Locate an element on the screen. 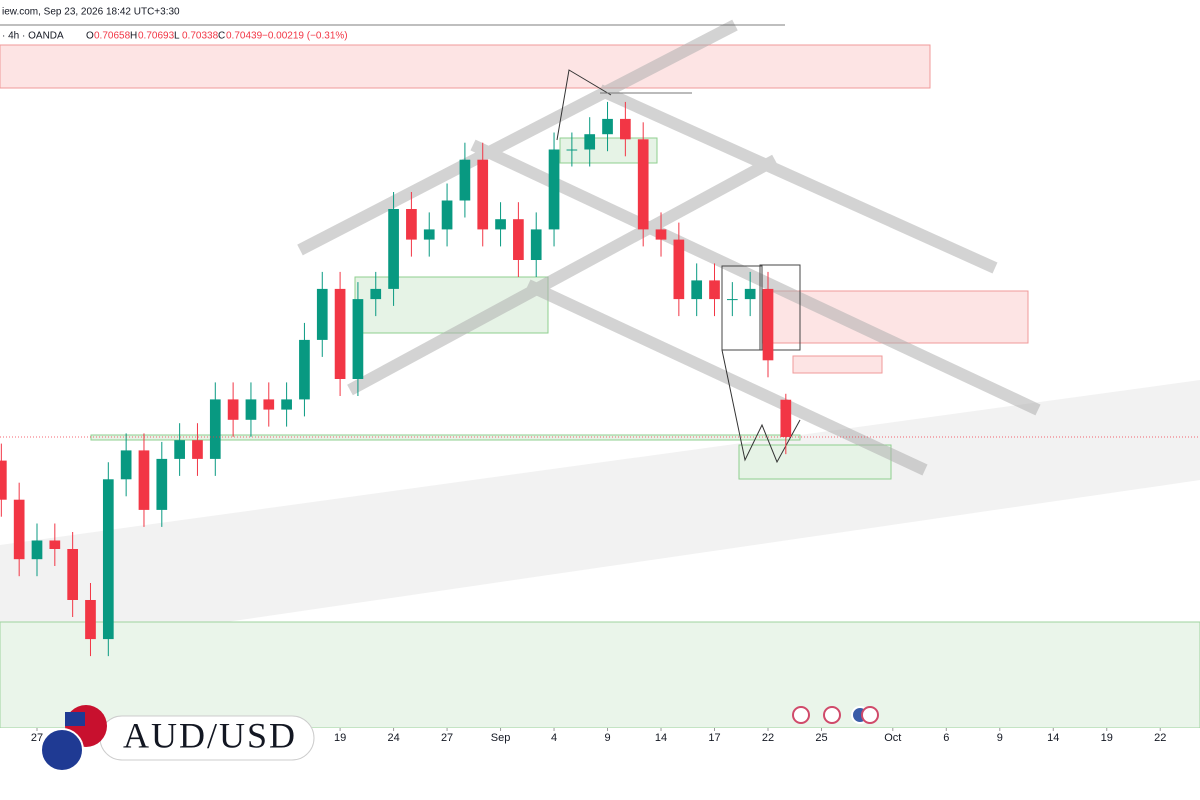 The image size is (1200, 800). event-icons is located at coordinates (835, 715).